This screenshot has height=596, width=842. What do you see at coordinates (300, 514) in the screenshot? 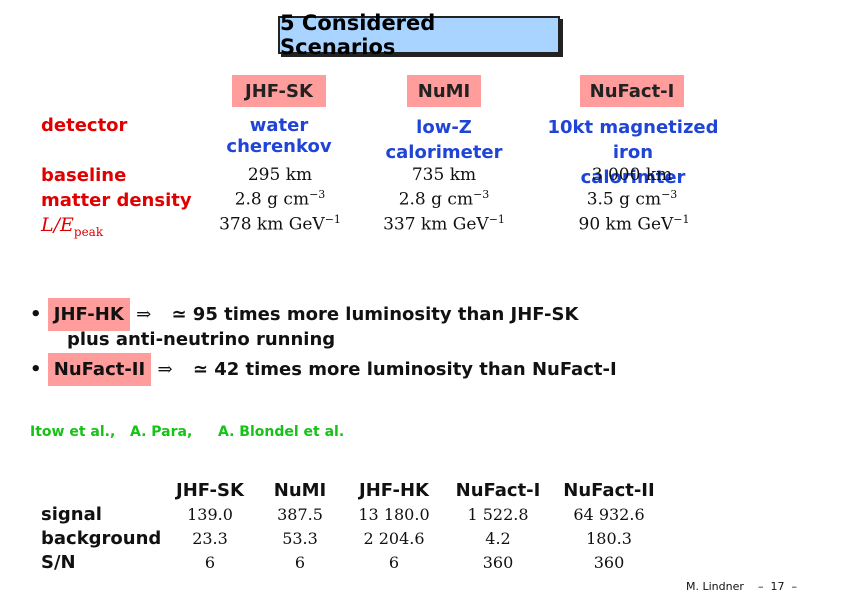
I see `results-cell: 387.5` at bounding box center [300, 514].